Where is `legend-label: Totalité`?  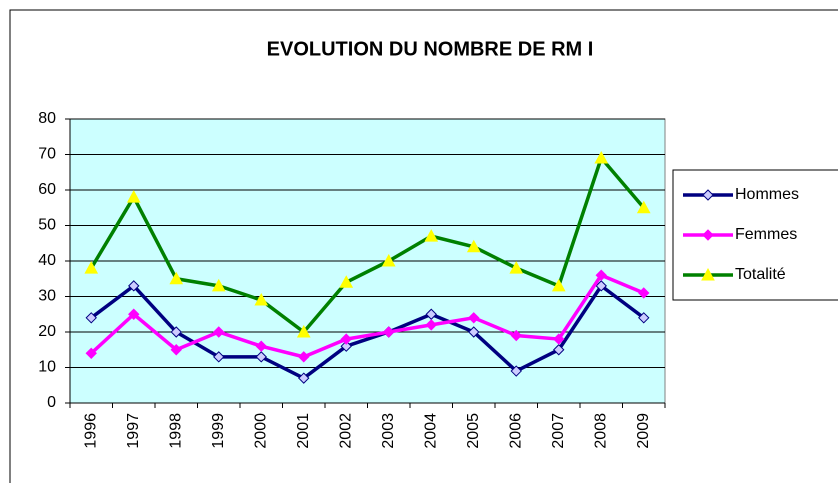 legend-label: Totalité is located at coordinates (760, 274).